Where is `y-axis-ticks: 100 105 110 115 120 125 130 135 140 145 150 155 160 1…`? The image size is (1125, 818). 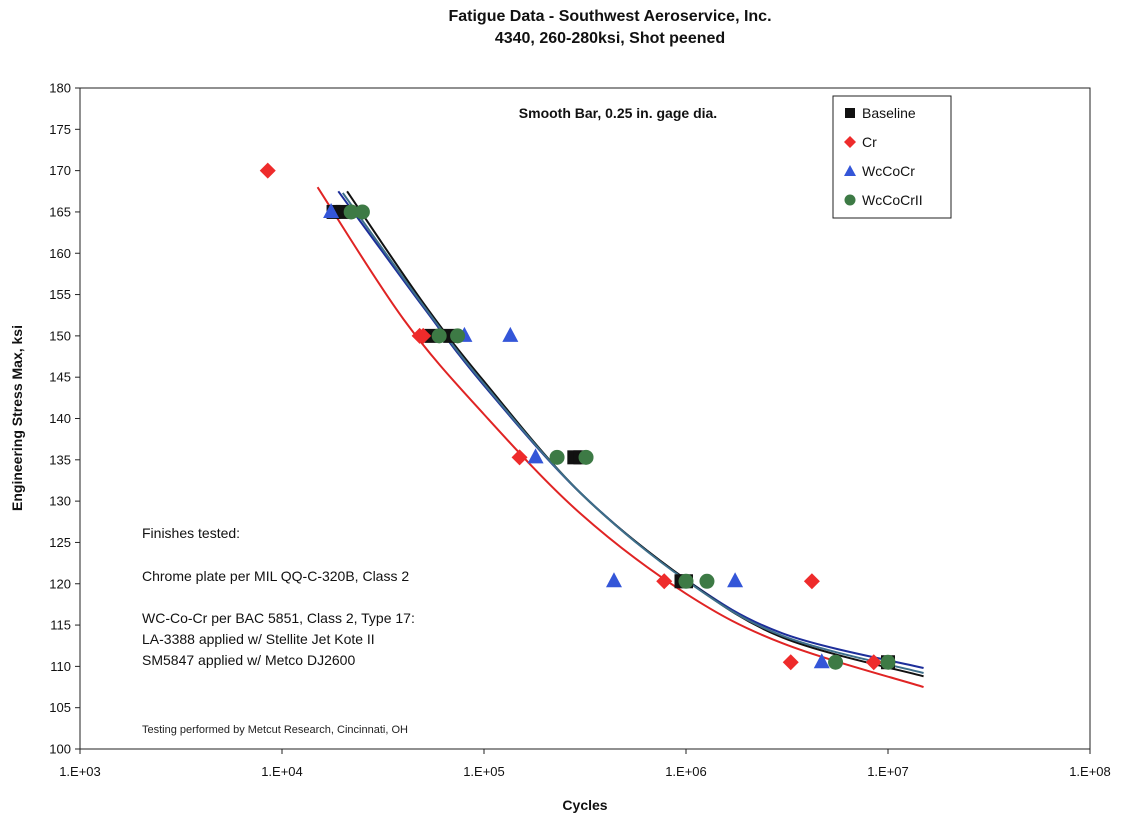
y-axis-ticks: 100 105 110 115 120 125 130 135 140 145 150 155 160 1… is located at coordinates (64, 419).